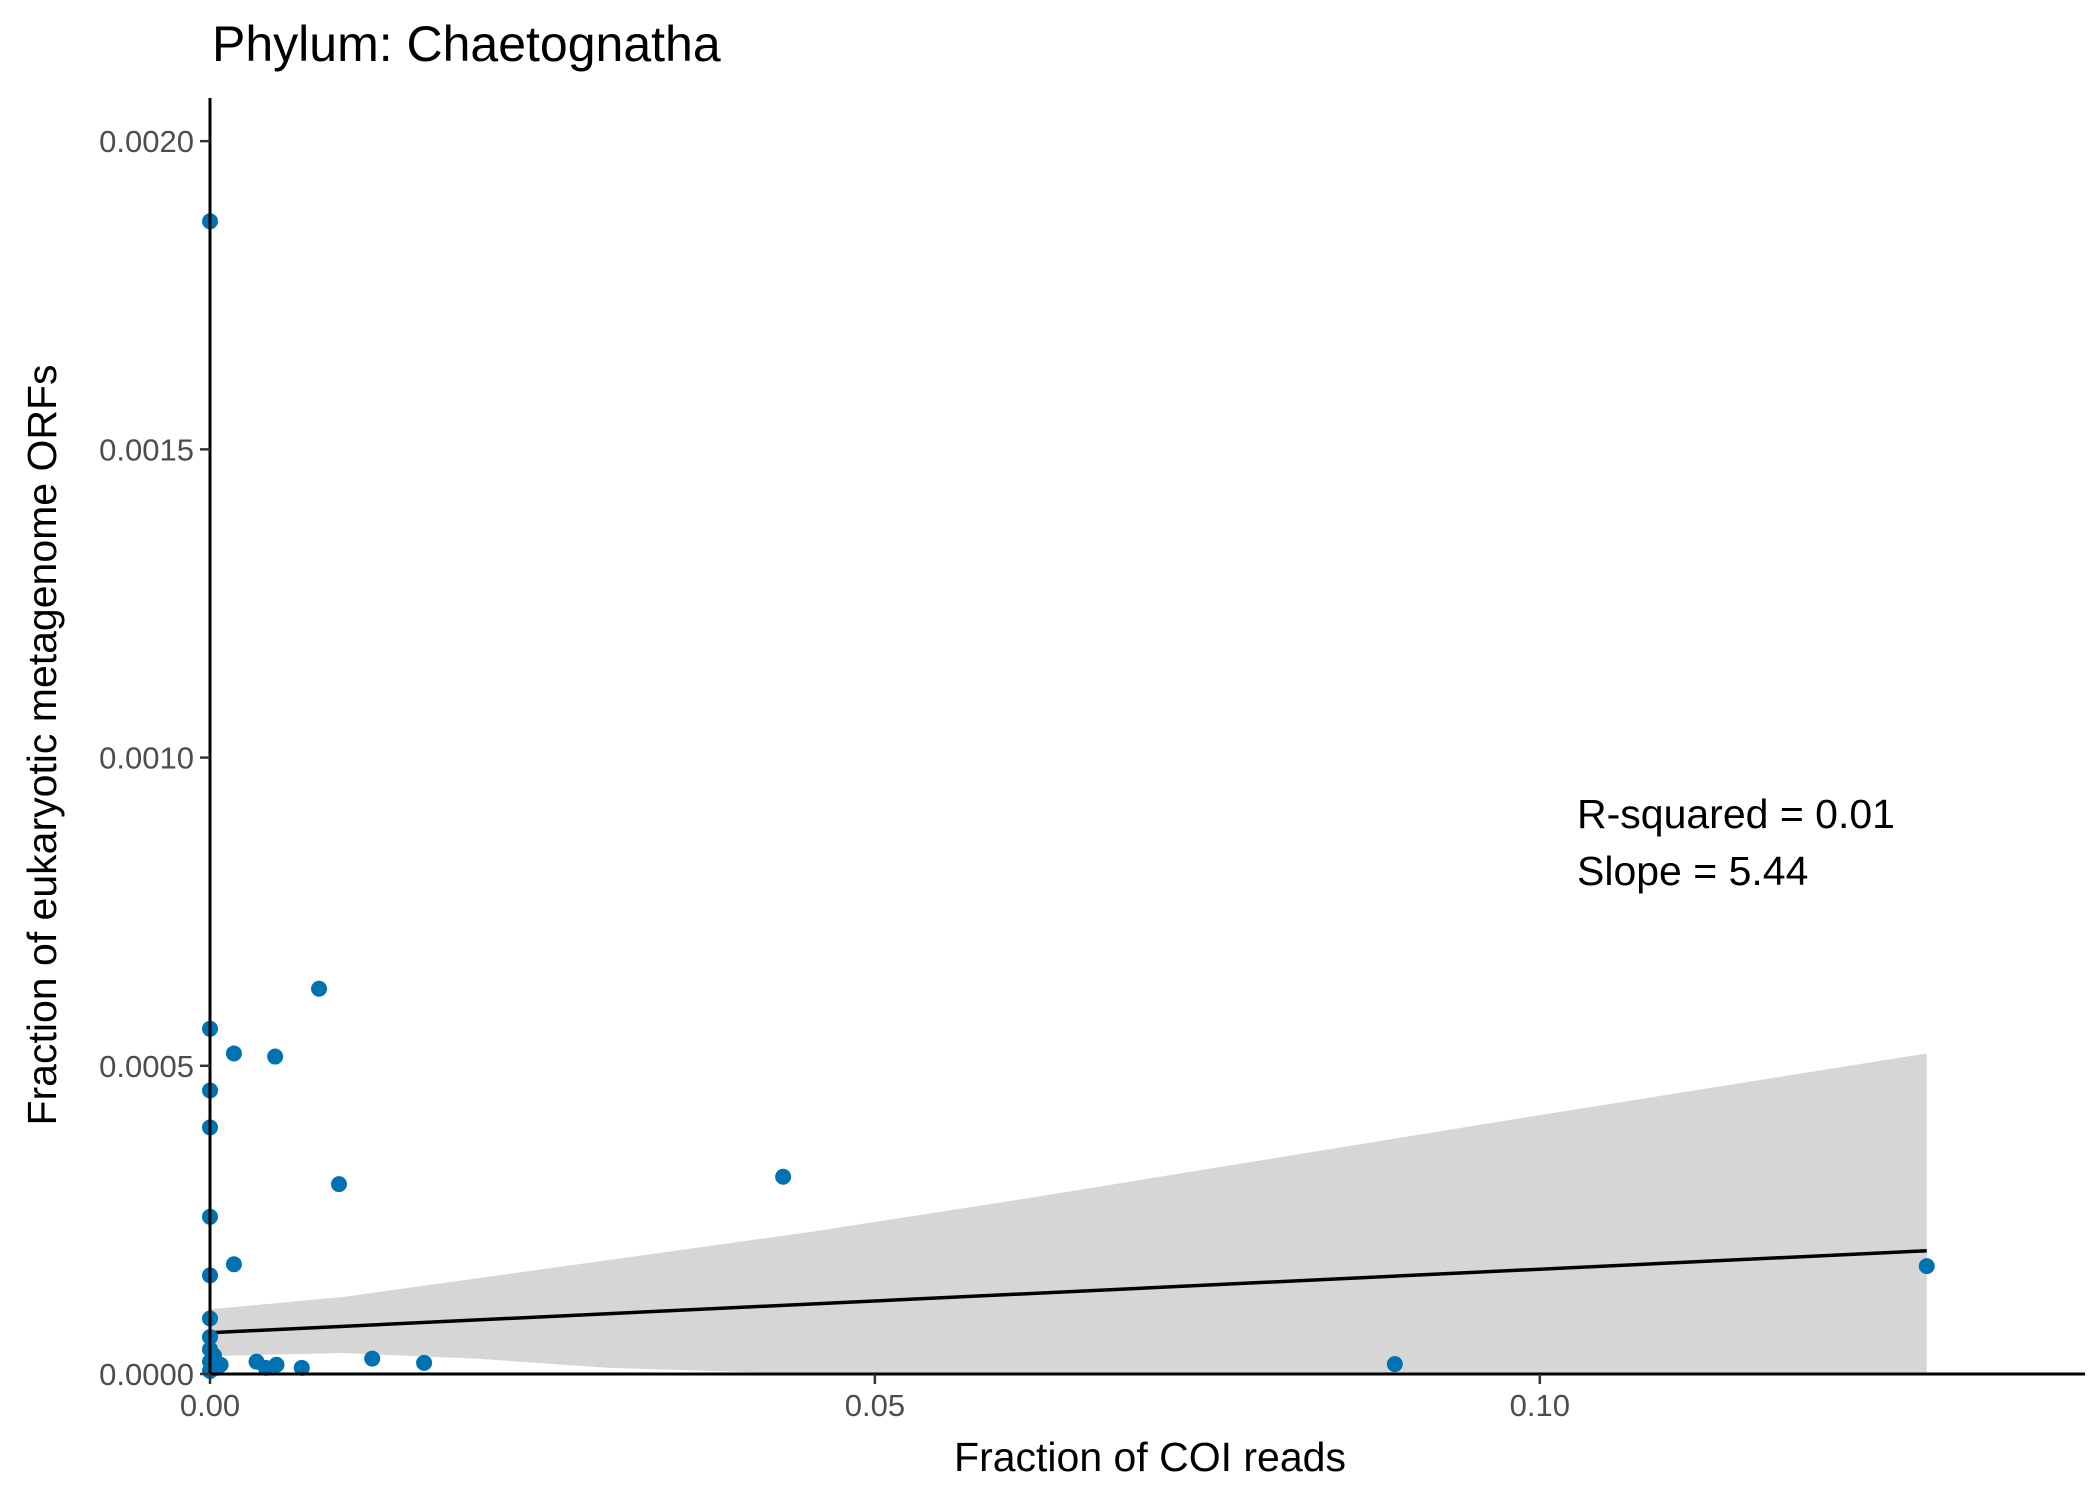  Describe the element at coordinates (146, 1374) in the screenshot. I see `y-tick-label: 0.0000` at that location.